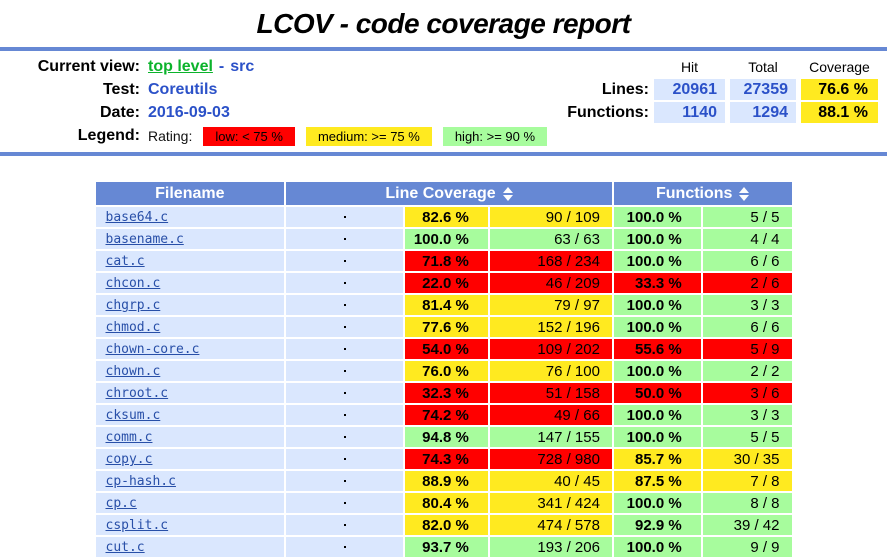 This screenshot has height=559, width=887. I want to click on summary-corner-spacer, so click(608, 67).